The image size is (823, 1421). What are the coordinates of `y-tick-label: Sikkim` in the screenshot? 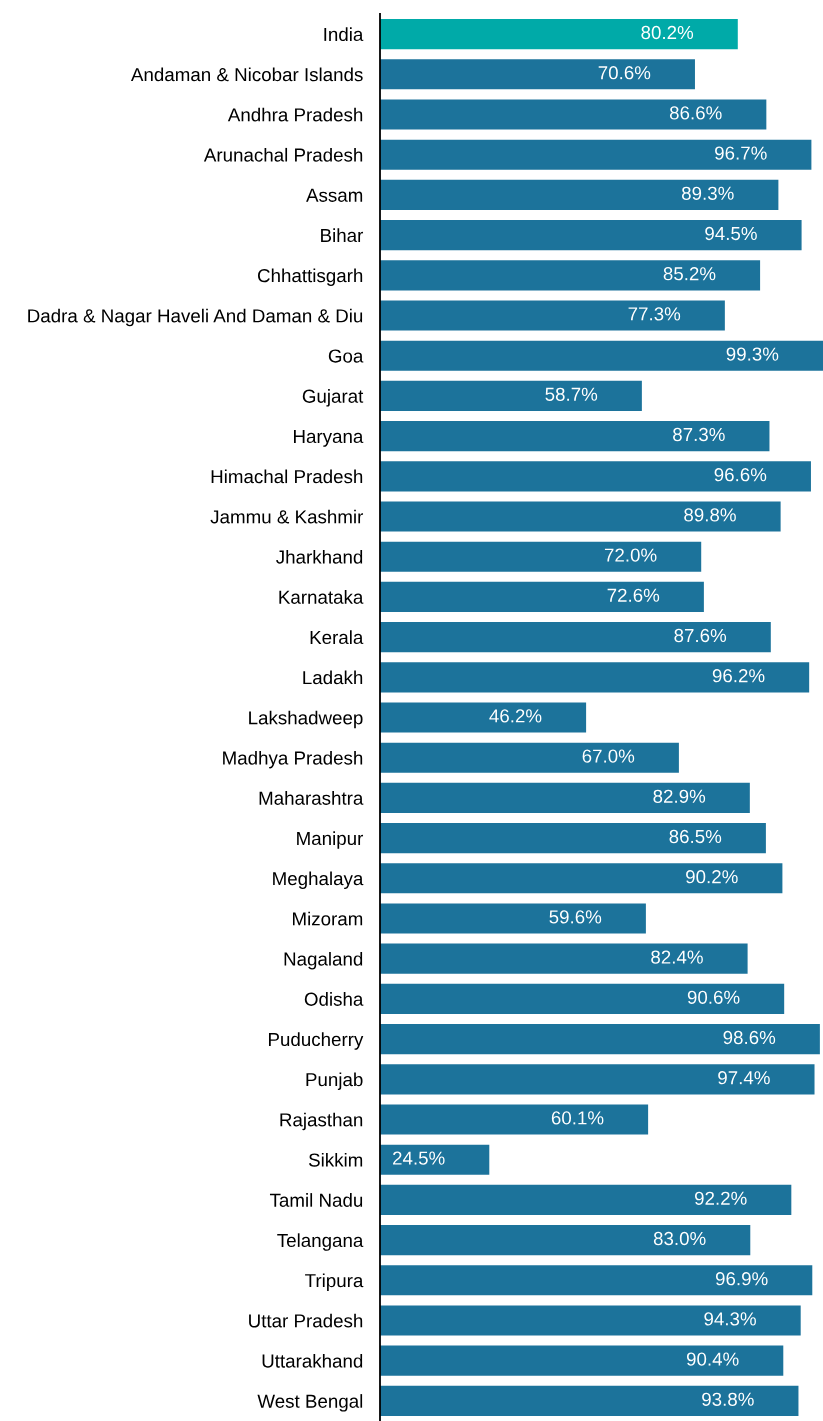 It's located at (335, 1159).